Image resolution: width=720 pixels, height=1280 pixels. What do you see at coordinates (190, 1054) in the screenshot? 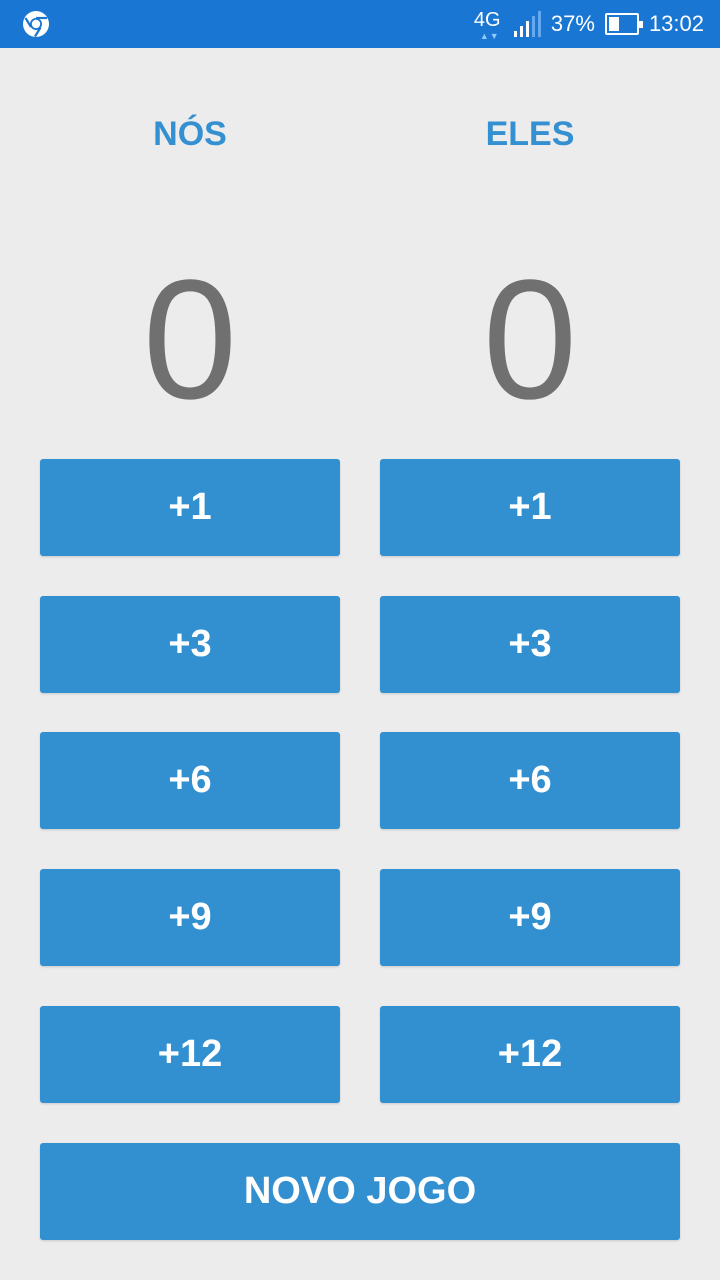
I see `add-12-button-nos: +12` at bounding box center [190, 1054].